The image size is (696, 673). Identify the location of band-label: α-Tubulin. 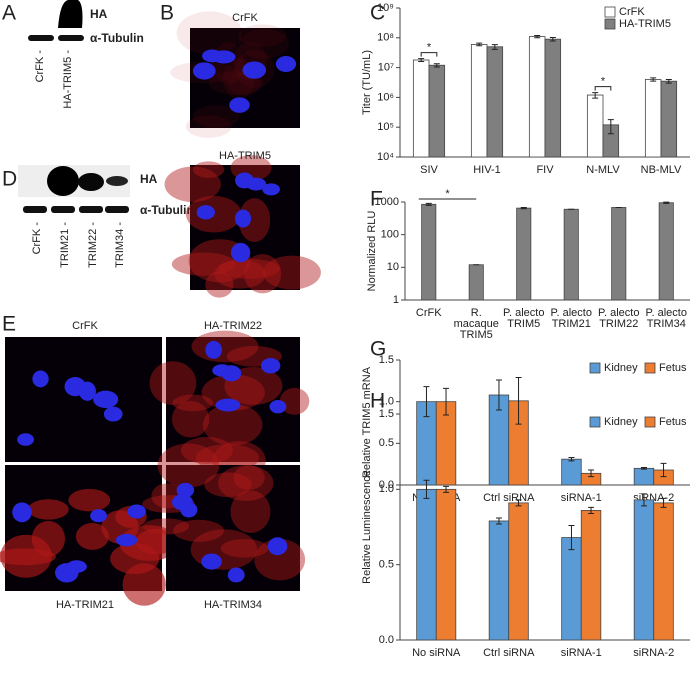
(117, 38).